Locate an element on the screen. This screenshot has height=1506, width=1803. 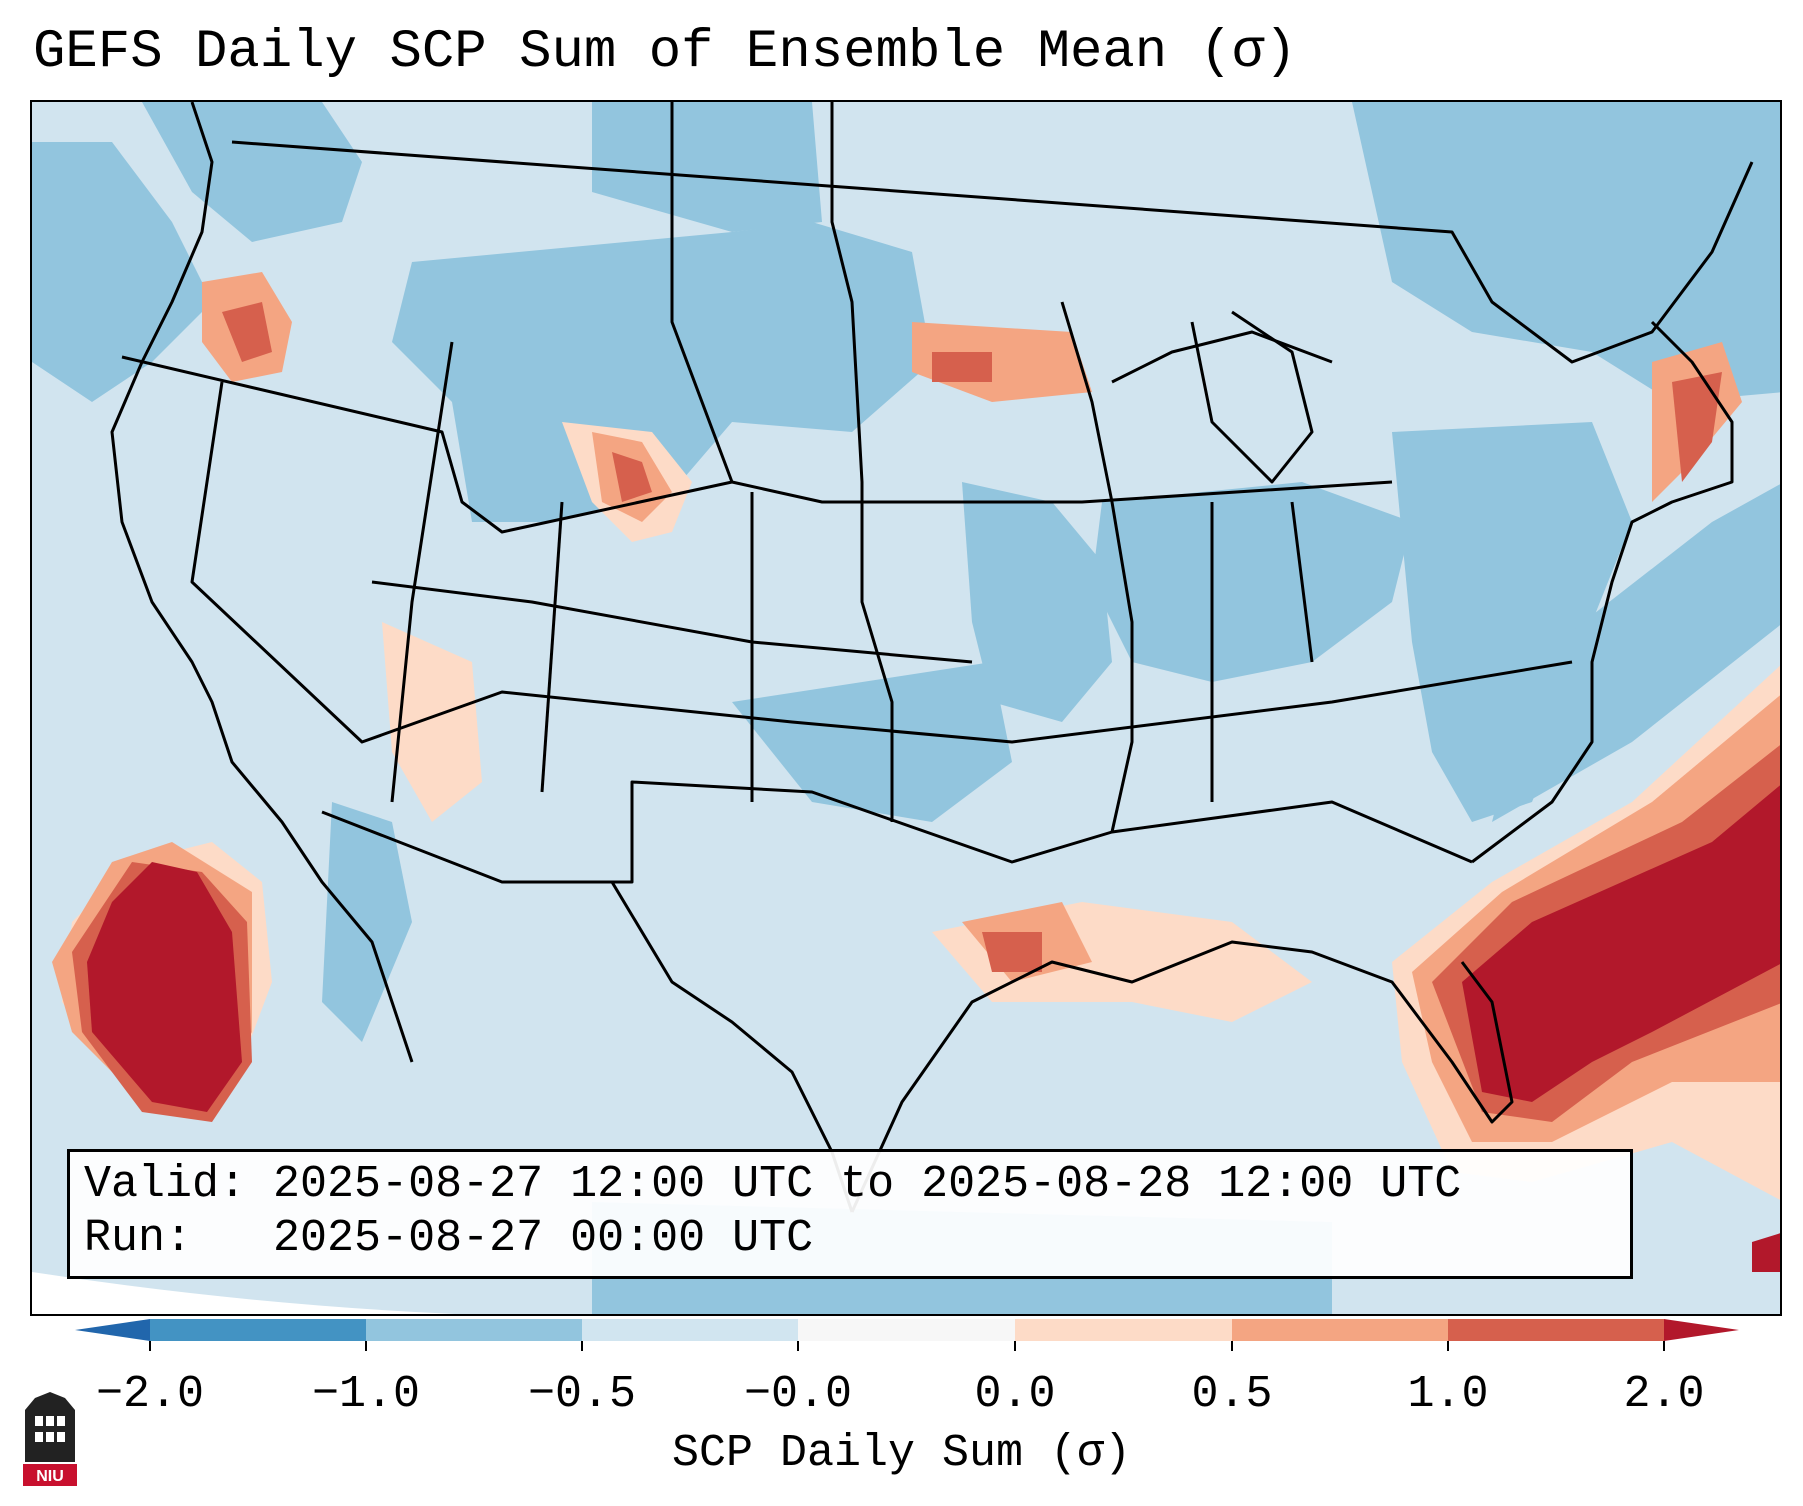
canada-border is located at coordinates (992, 252).